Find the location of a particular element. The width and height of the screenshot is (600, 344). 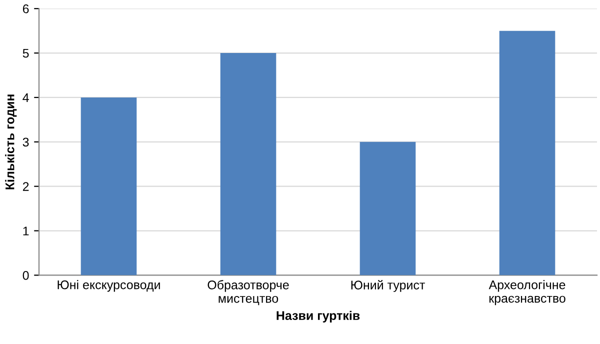

x-tick-label: Образотворче мистецтво is located at coordinates (248, 293).